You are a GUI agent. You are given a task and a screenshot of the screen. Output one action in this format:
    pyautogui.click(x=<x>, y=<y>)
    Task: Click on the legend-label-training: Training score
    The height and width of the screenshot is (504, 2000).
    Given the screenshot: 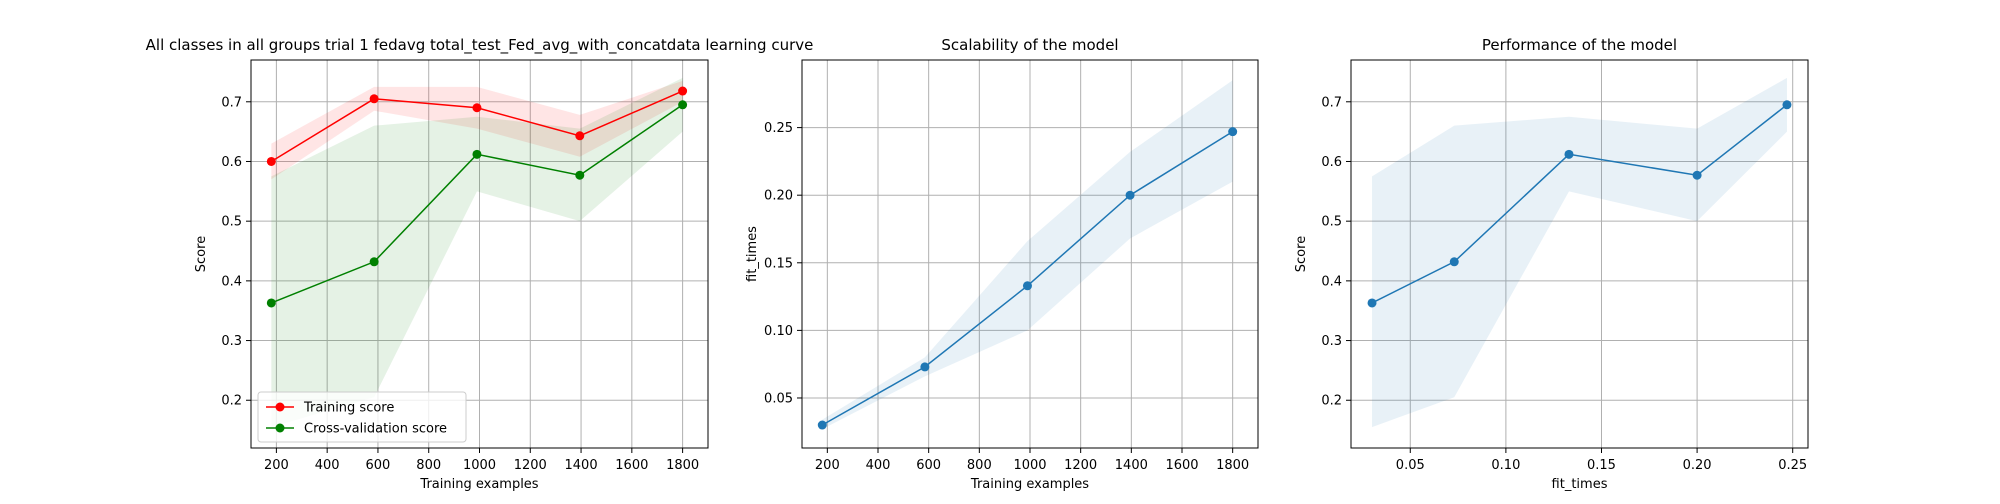 What is the action you would take?
    pyautogui.click(x=348, y=408)
    